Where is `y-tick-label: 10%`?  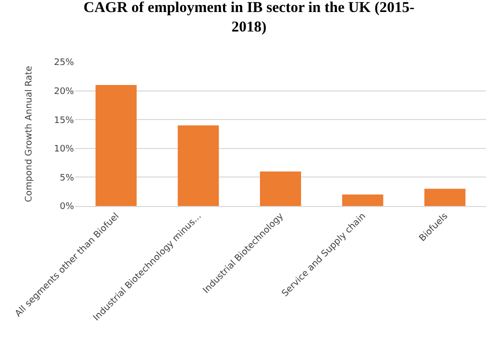
y-tick-label: 10% is located at coordinates (64, 149).